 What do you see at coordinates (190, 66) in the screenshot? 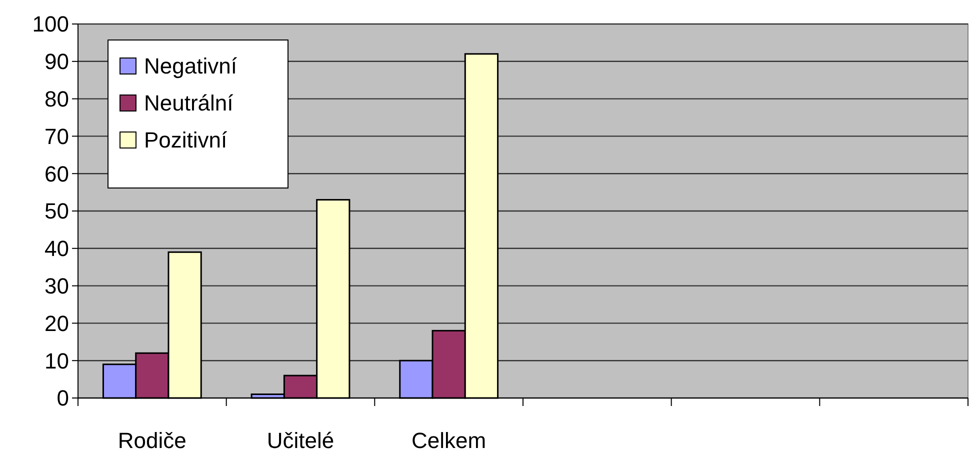
I see `legend-label: Negativní` at bounding box center [190, 66].